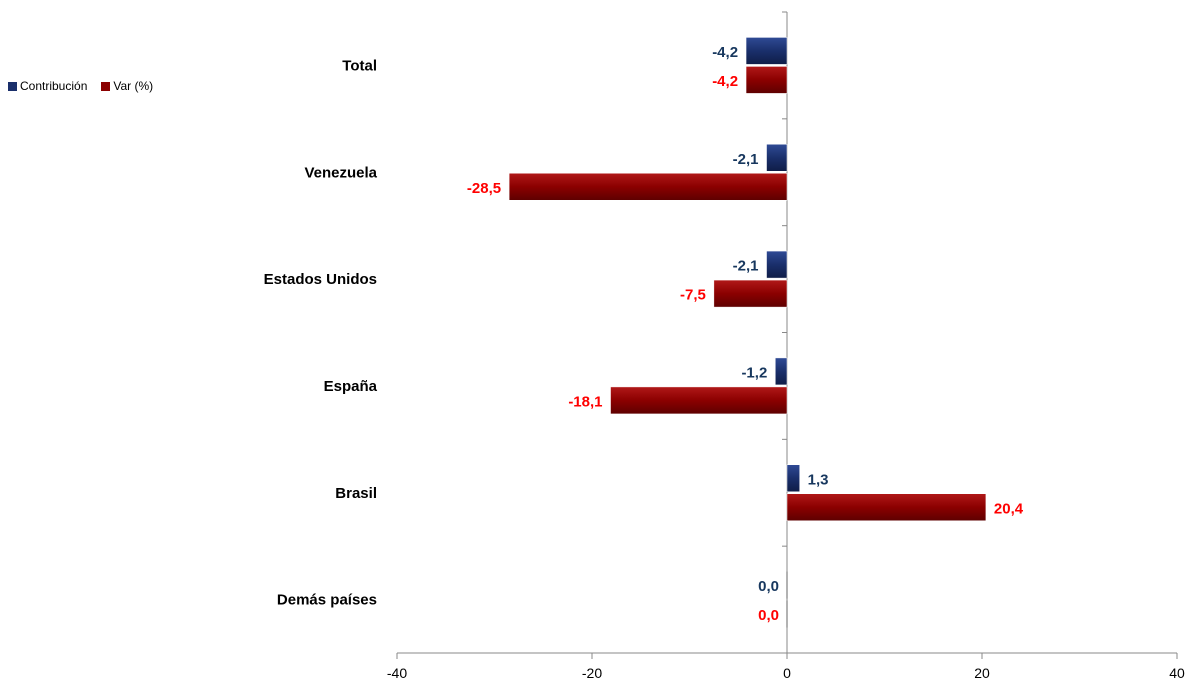 This screenshot has width=1193, height=690. What do you see at coordinates (320, 279) in the screenshot?
I see `category-label: Estados Unidos` at bounding box center [320, 279].